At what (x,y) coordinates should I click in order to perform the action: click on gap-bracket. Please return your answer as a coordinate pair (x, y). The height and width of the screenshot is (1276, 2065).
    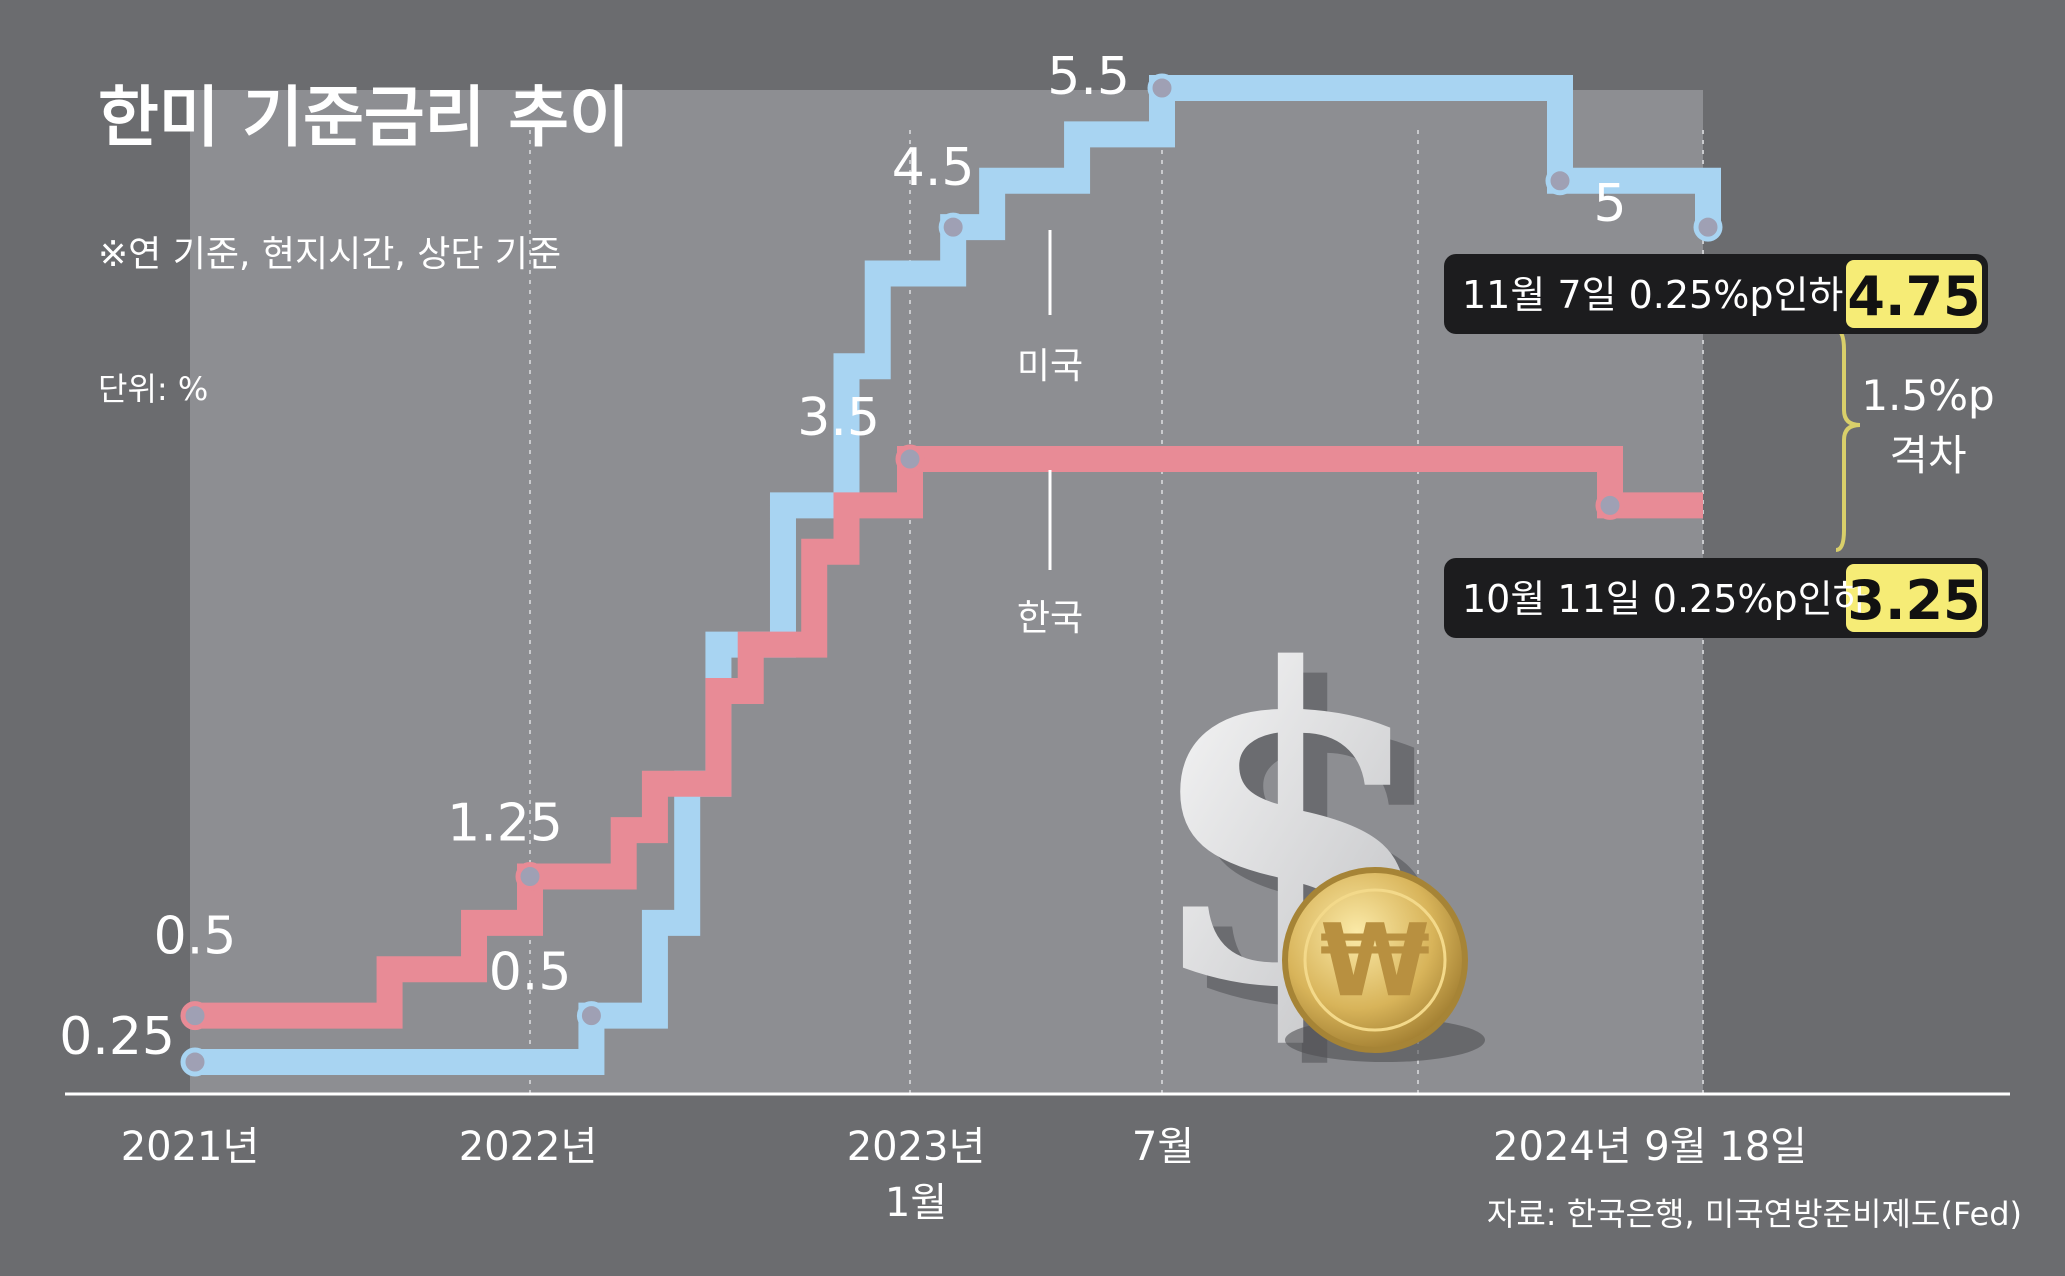
    Looking at the image, I should click on (1848, 440).